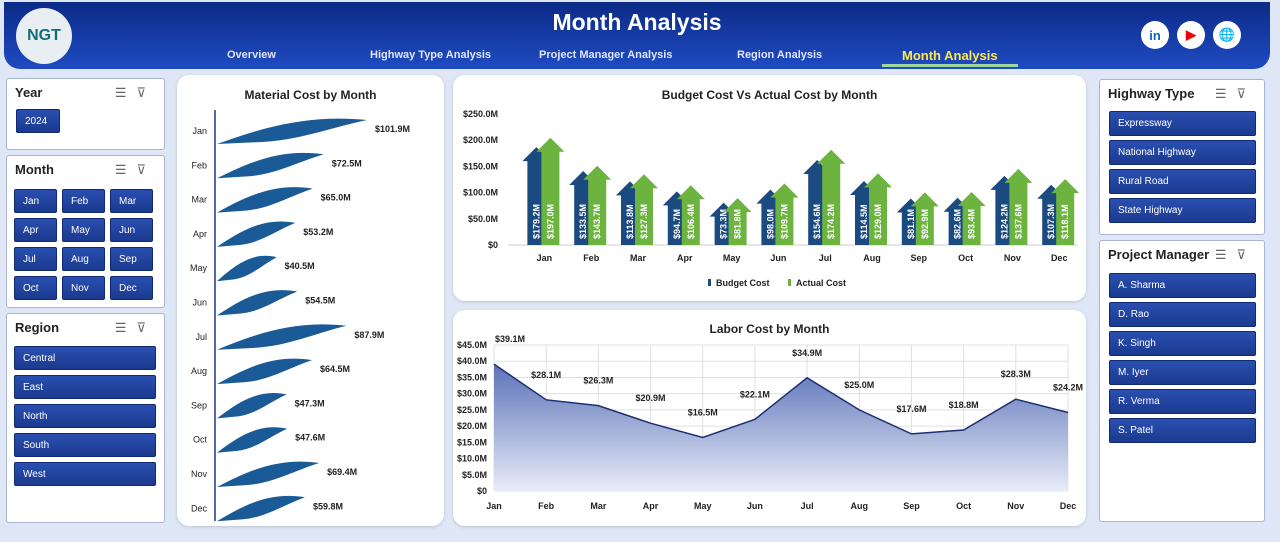 The image size is (1280, 542). I want to click on data-label: $174.2M, so click(831, 221).